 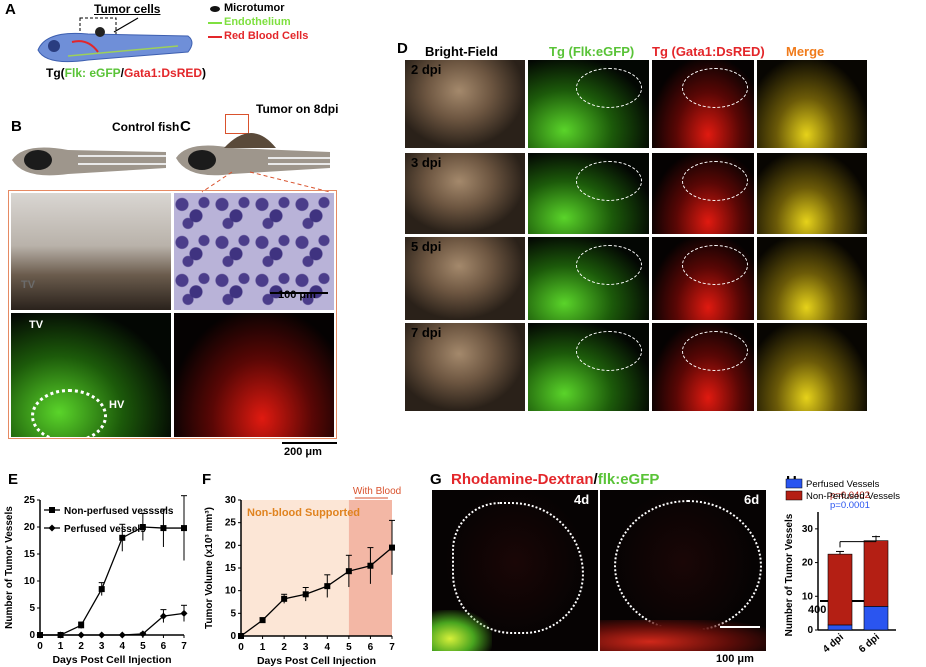 What do you see at coordinates (703, 193) in the screenshot?
I see `d-gata-row1` at bounding box center [703, 193].